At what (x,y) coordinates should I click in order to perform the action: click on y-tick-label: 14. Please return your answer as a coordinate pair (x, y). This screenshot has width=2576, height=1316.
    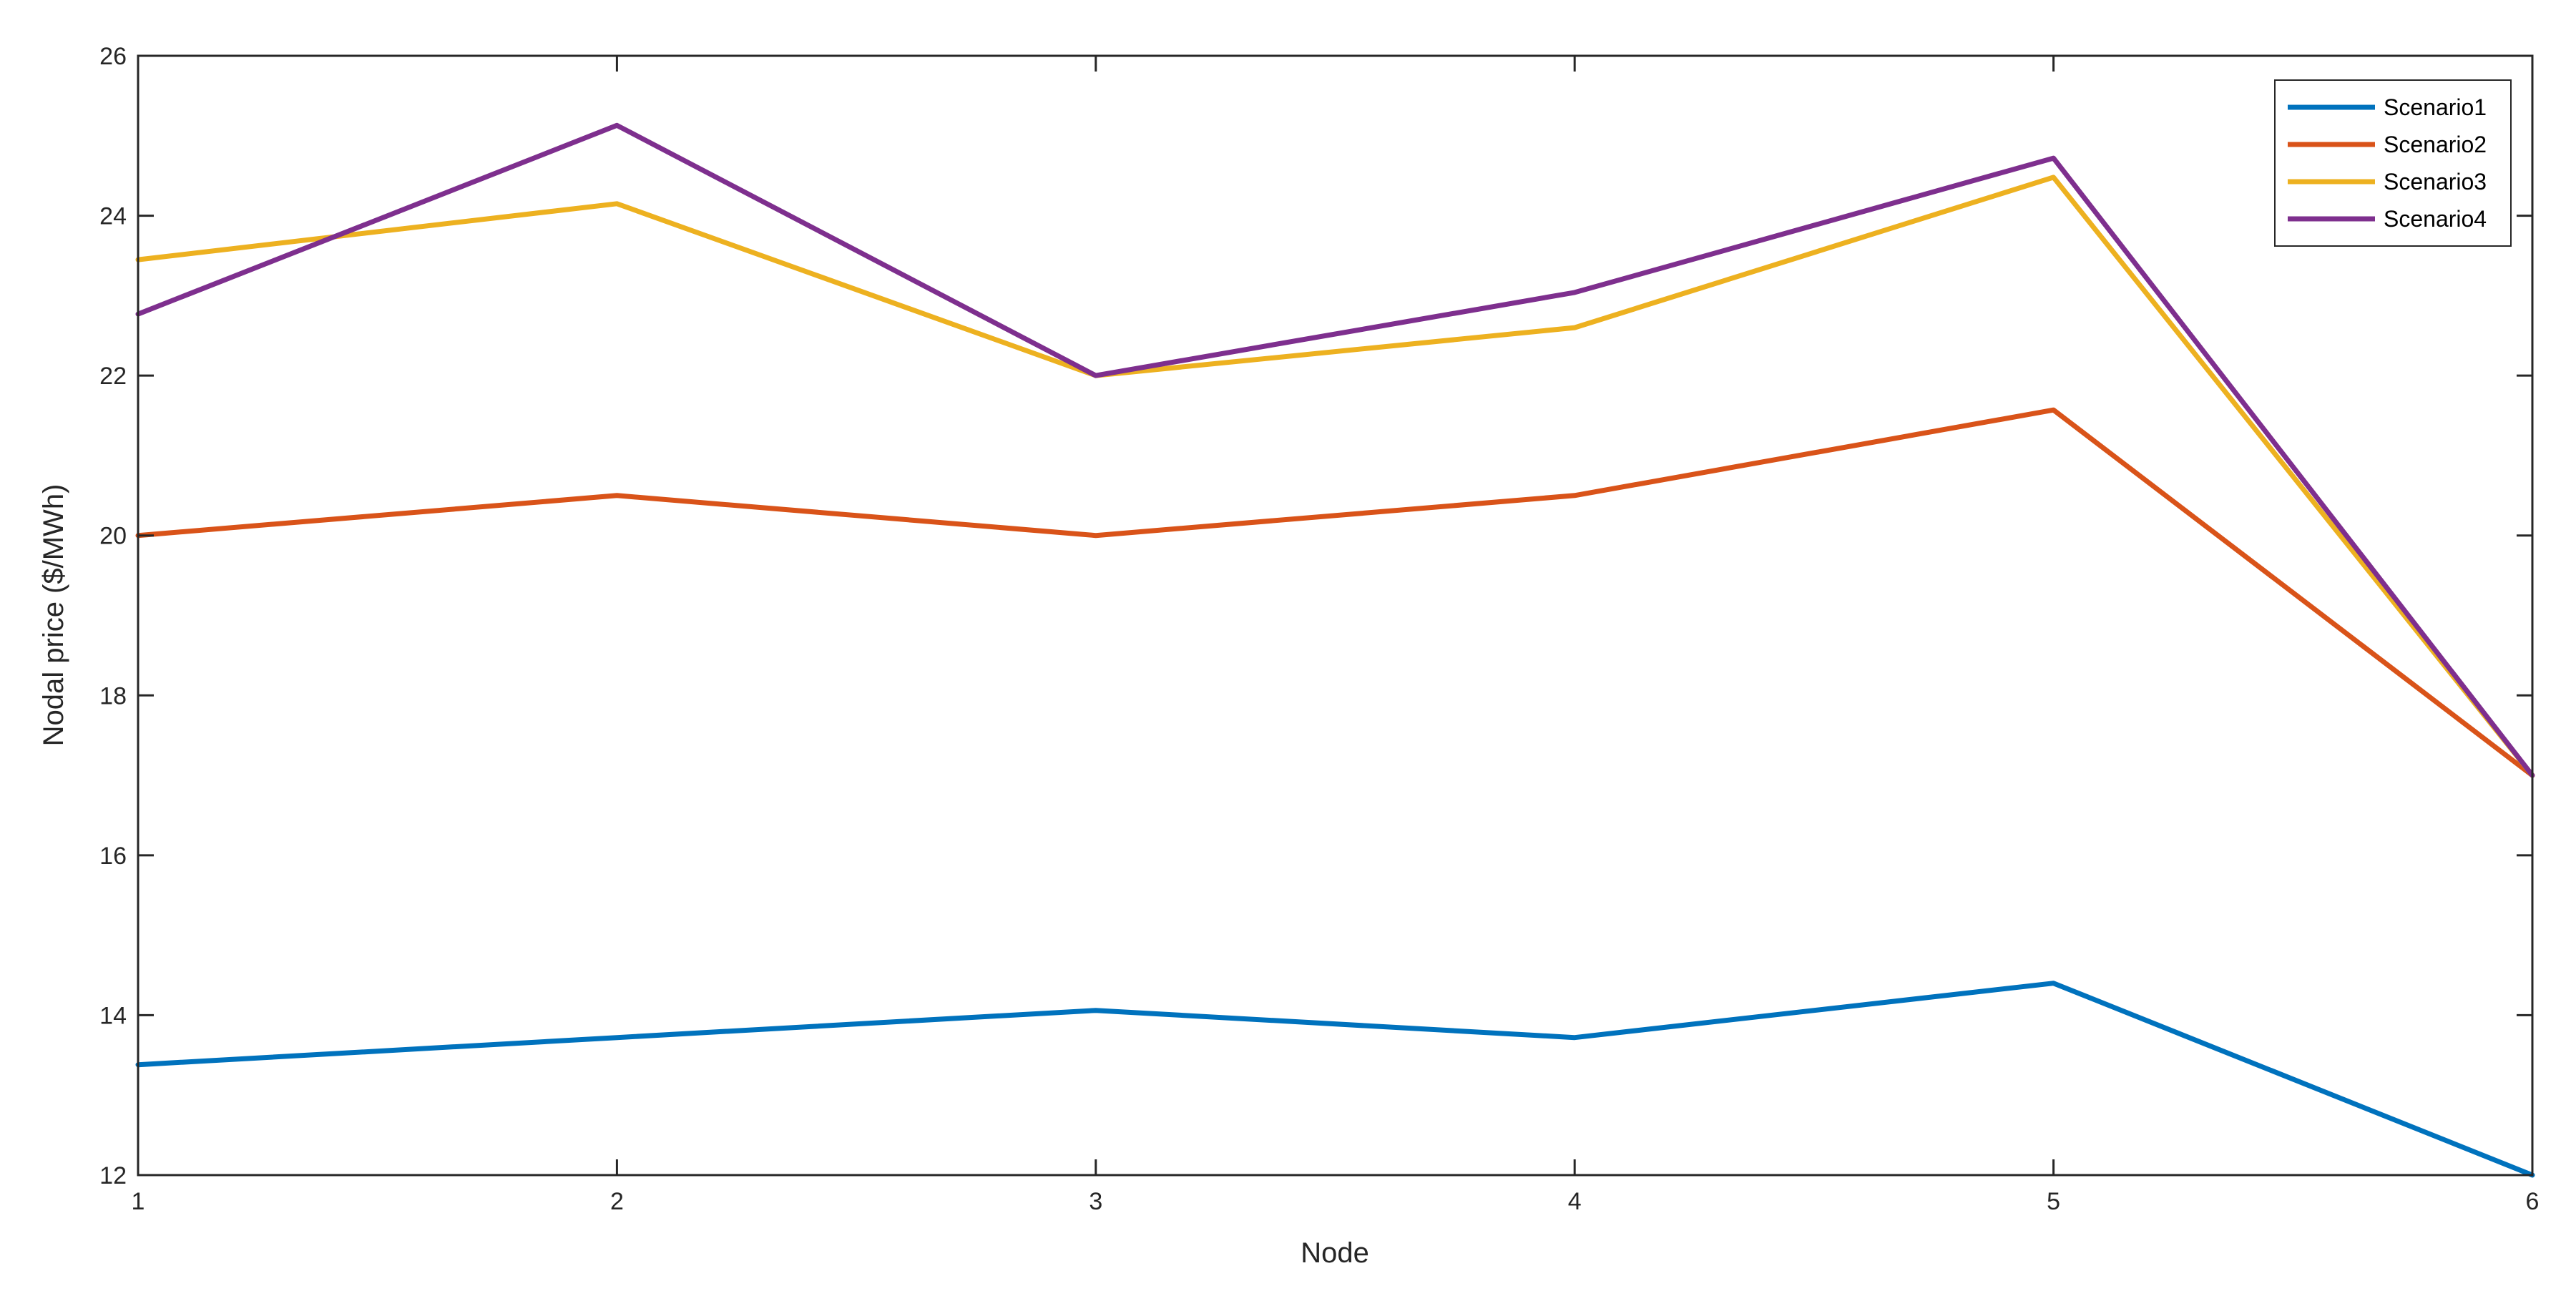
    Looking at the image, I should click on (113, 1016).